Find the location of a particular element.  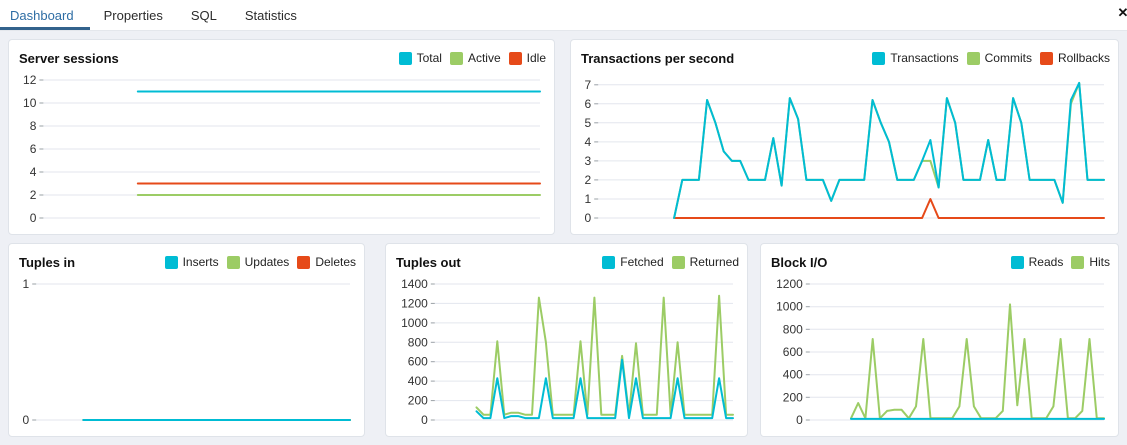

legend-item: Idle is located at coordinates (527, 58).